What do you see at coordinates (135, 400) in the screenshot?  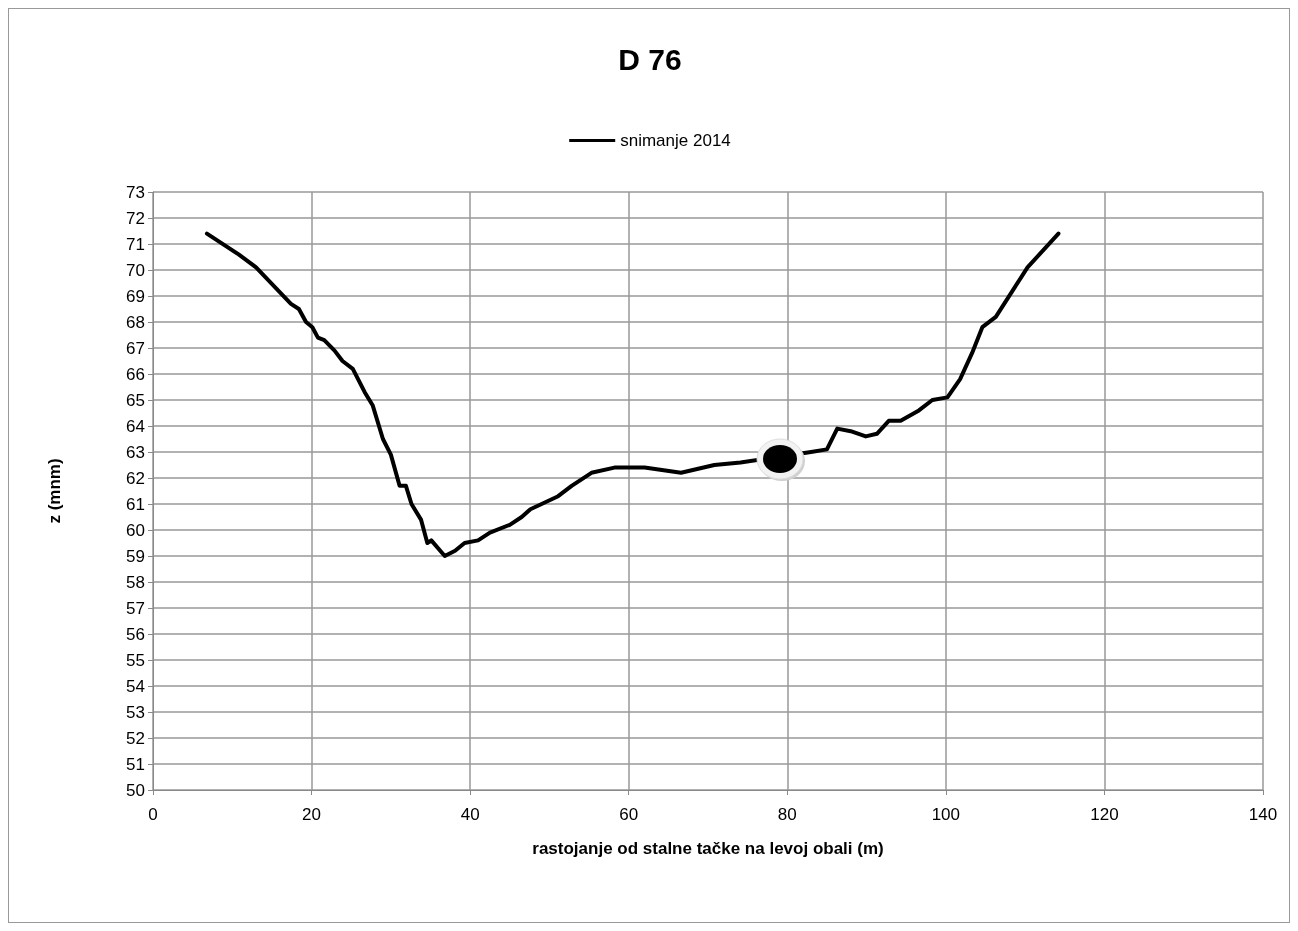 I see `y-tick-label: 65` at bounding box center [135, 400].